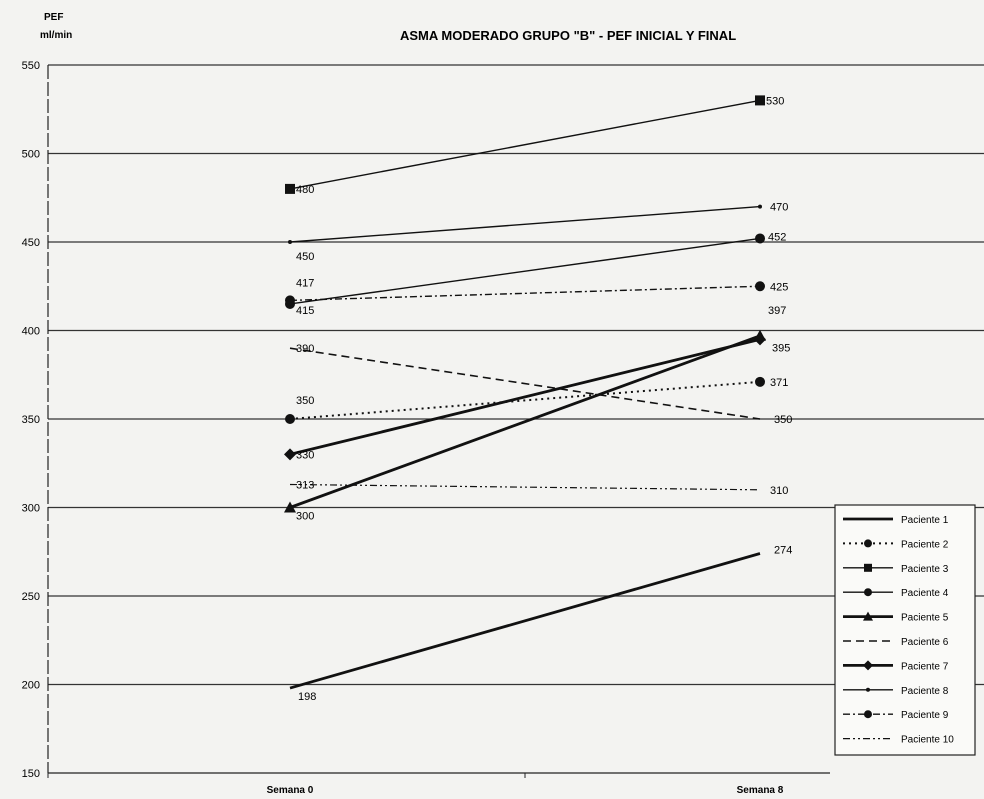 This screenshot has width=984, height=799. Describe the element at coordinates (925, 520) in the screenshot. I see `legend-label: Paciente 1` at that location.